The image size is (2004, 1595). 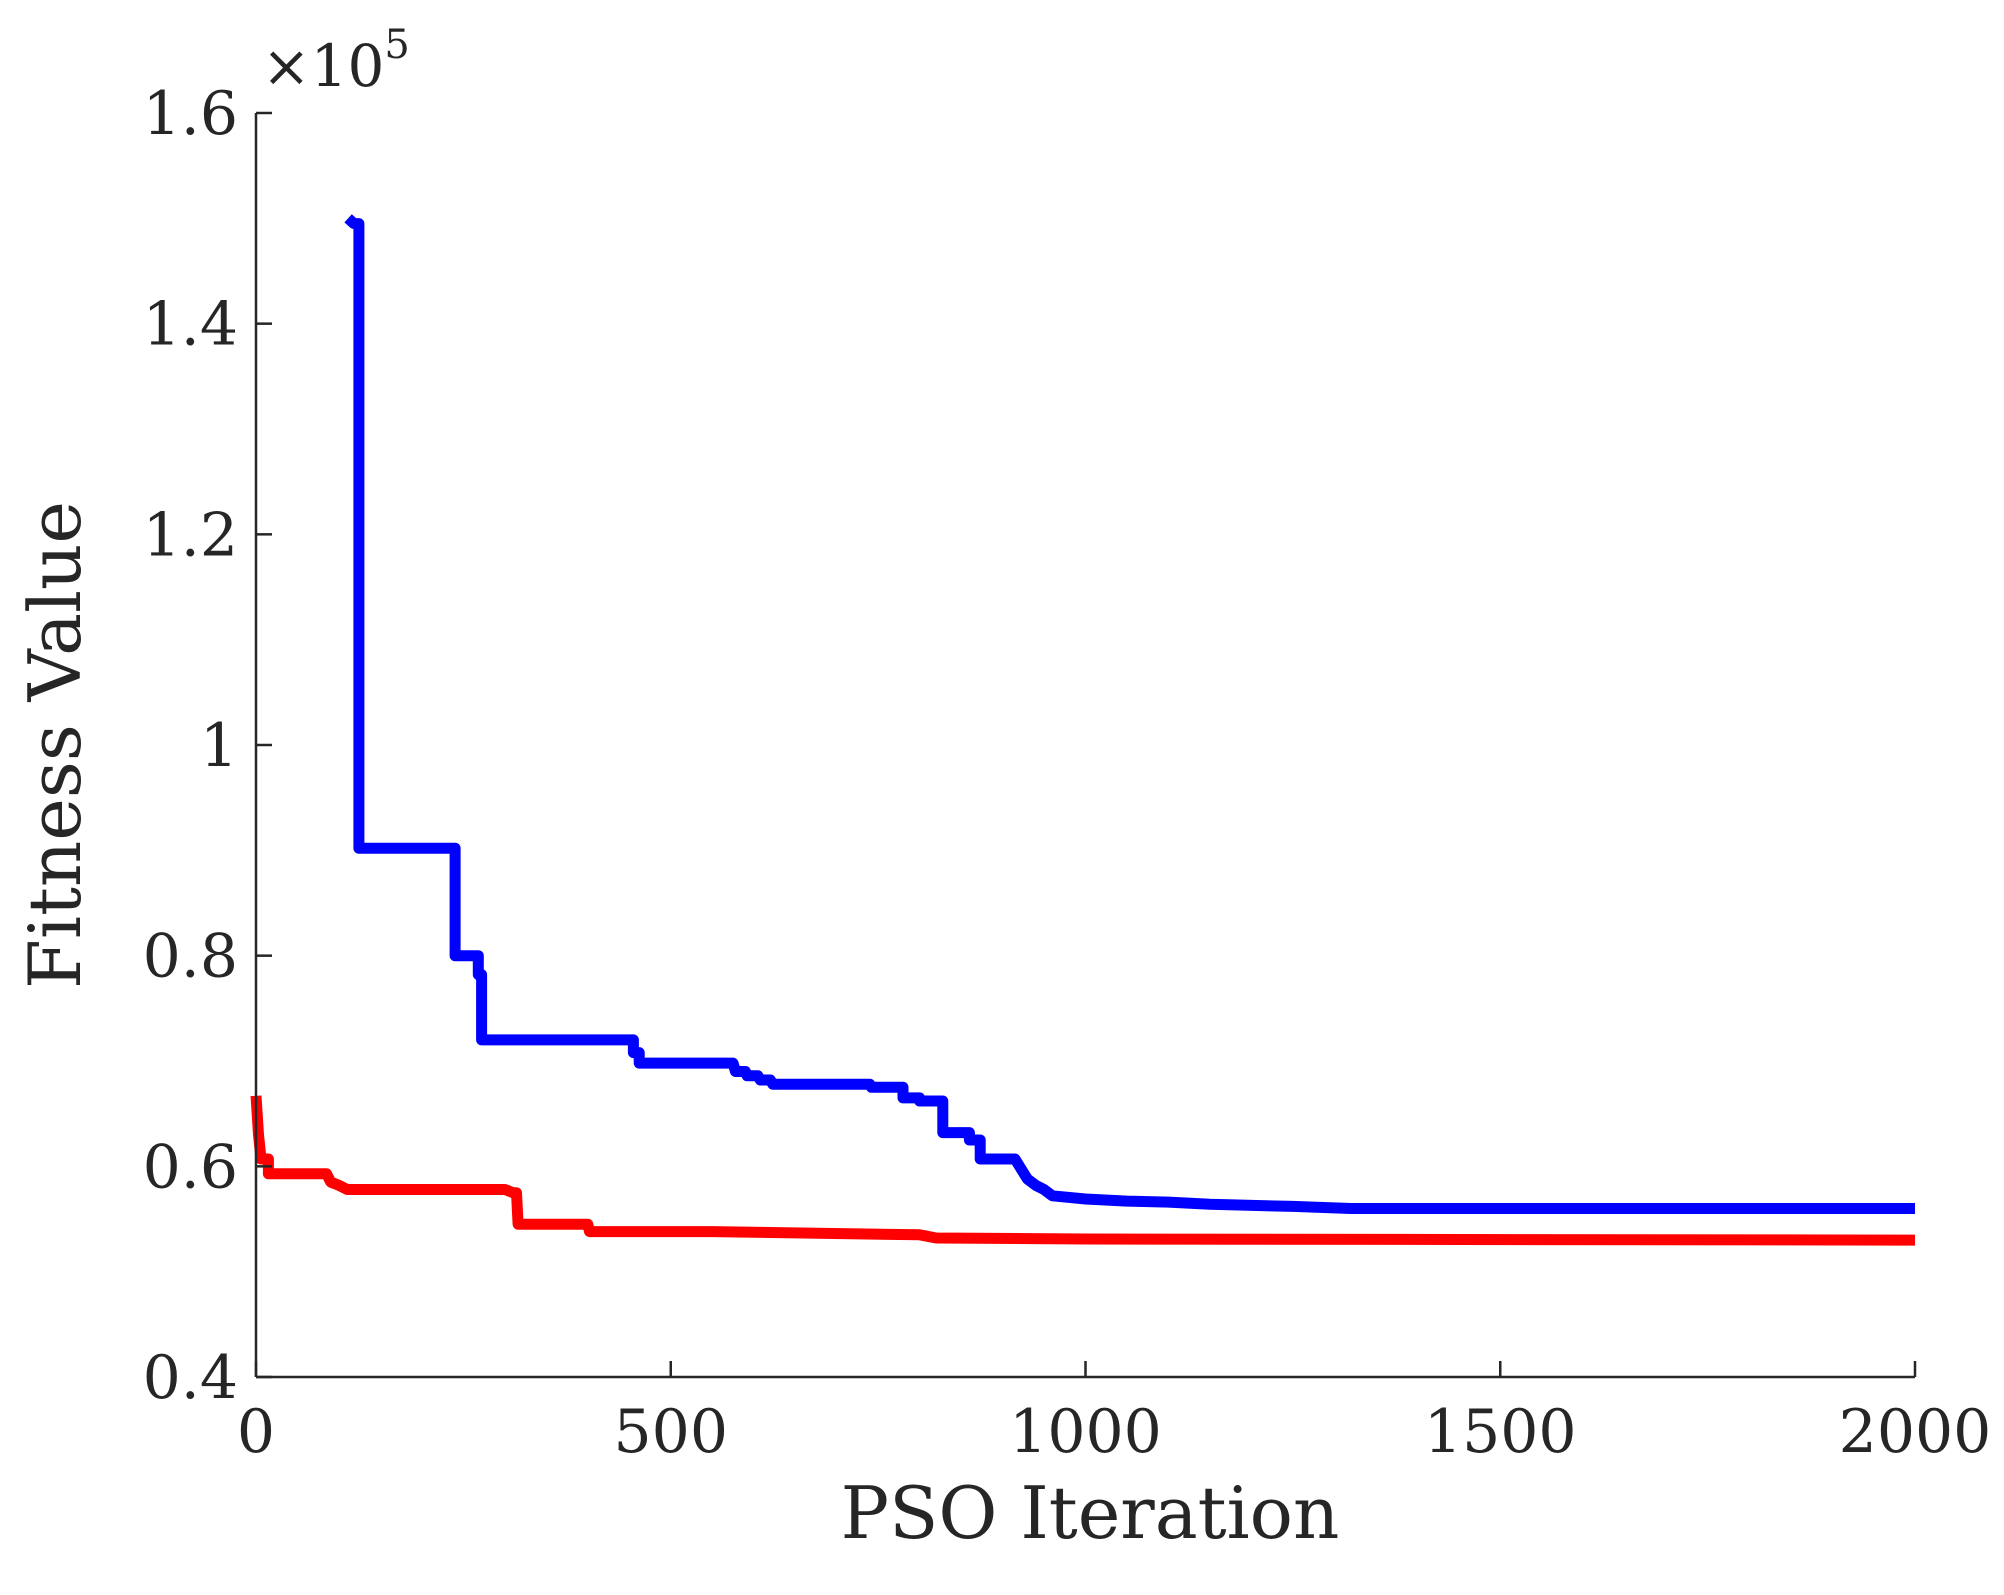 I want to click on y-exponent-base: ×10, so click(x=323, y=66).